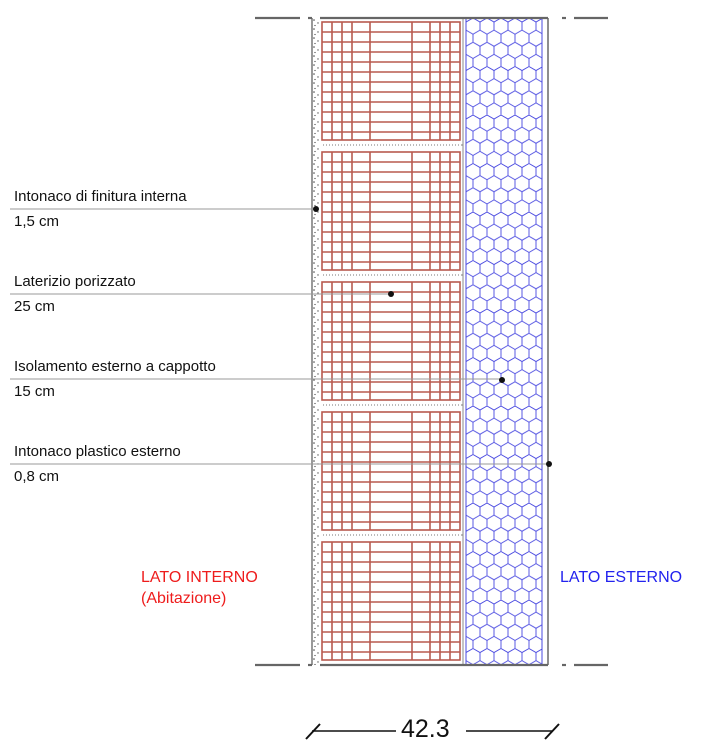 This screenshot has height=744, width=720. What do you see at coordinates (621, 577) in the screenshot?
I see `external-side-label: LATO ESTERNO` at bounding box center [621, 577].